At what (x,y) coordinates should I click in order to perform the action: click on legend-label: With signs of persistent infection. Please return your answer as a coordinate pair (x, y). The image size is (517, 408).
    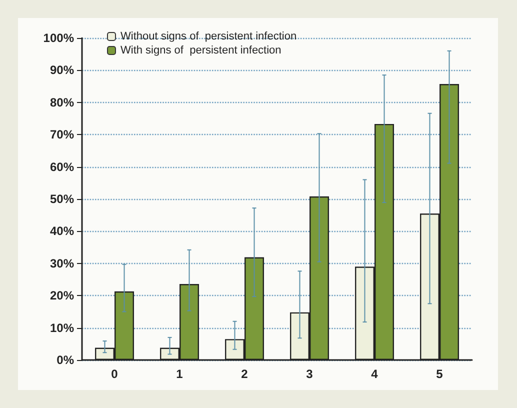
    Looking at the image, I should click on (201, 50).